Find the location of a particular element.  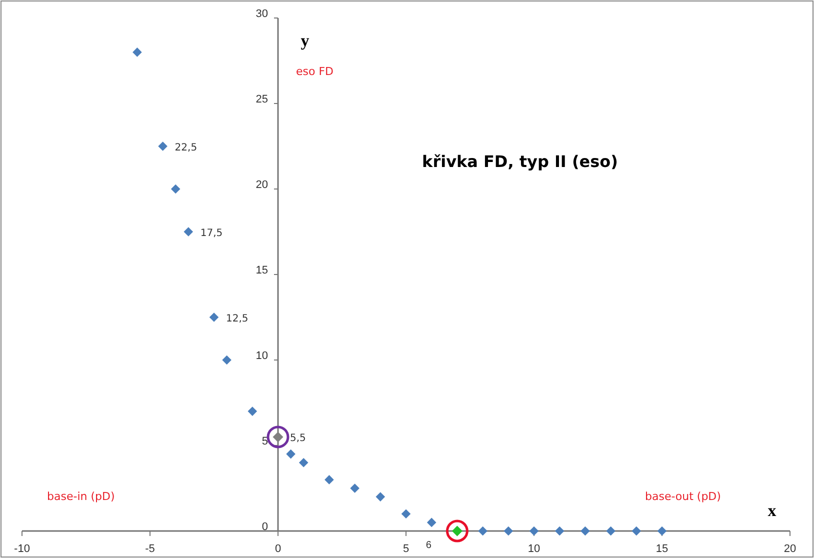

x-tick-label: 10 is located at coordinates (534, 549).